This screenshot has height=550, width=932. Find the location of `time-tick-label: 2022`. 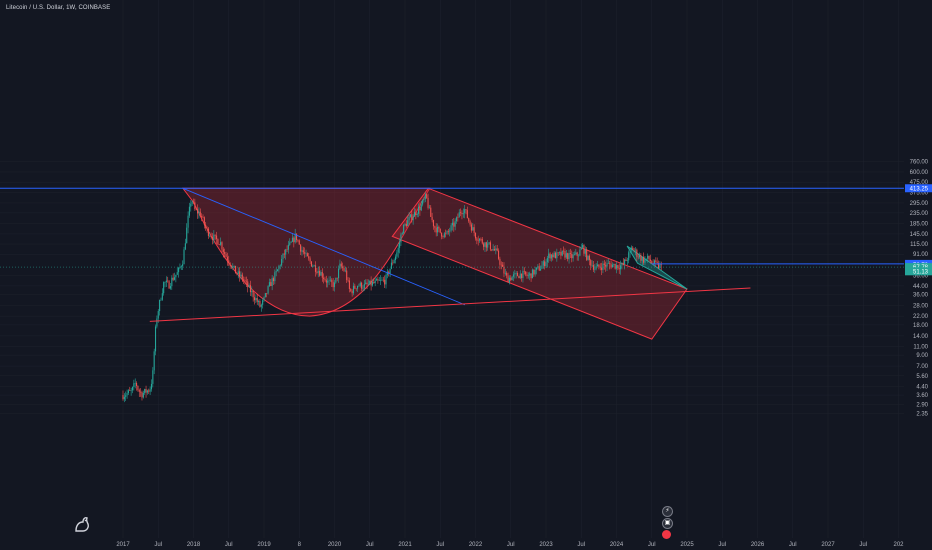

time-tick-label: 2022 is located at coordinates (476, 545).